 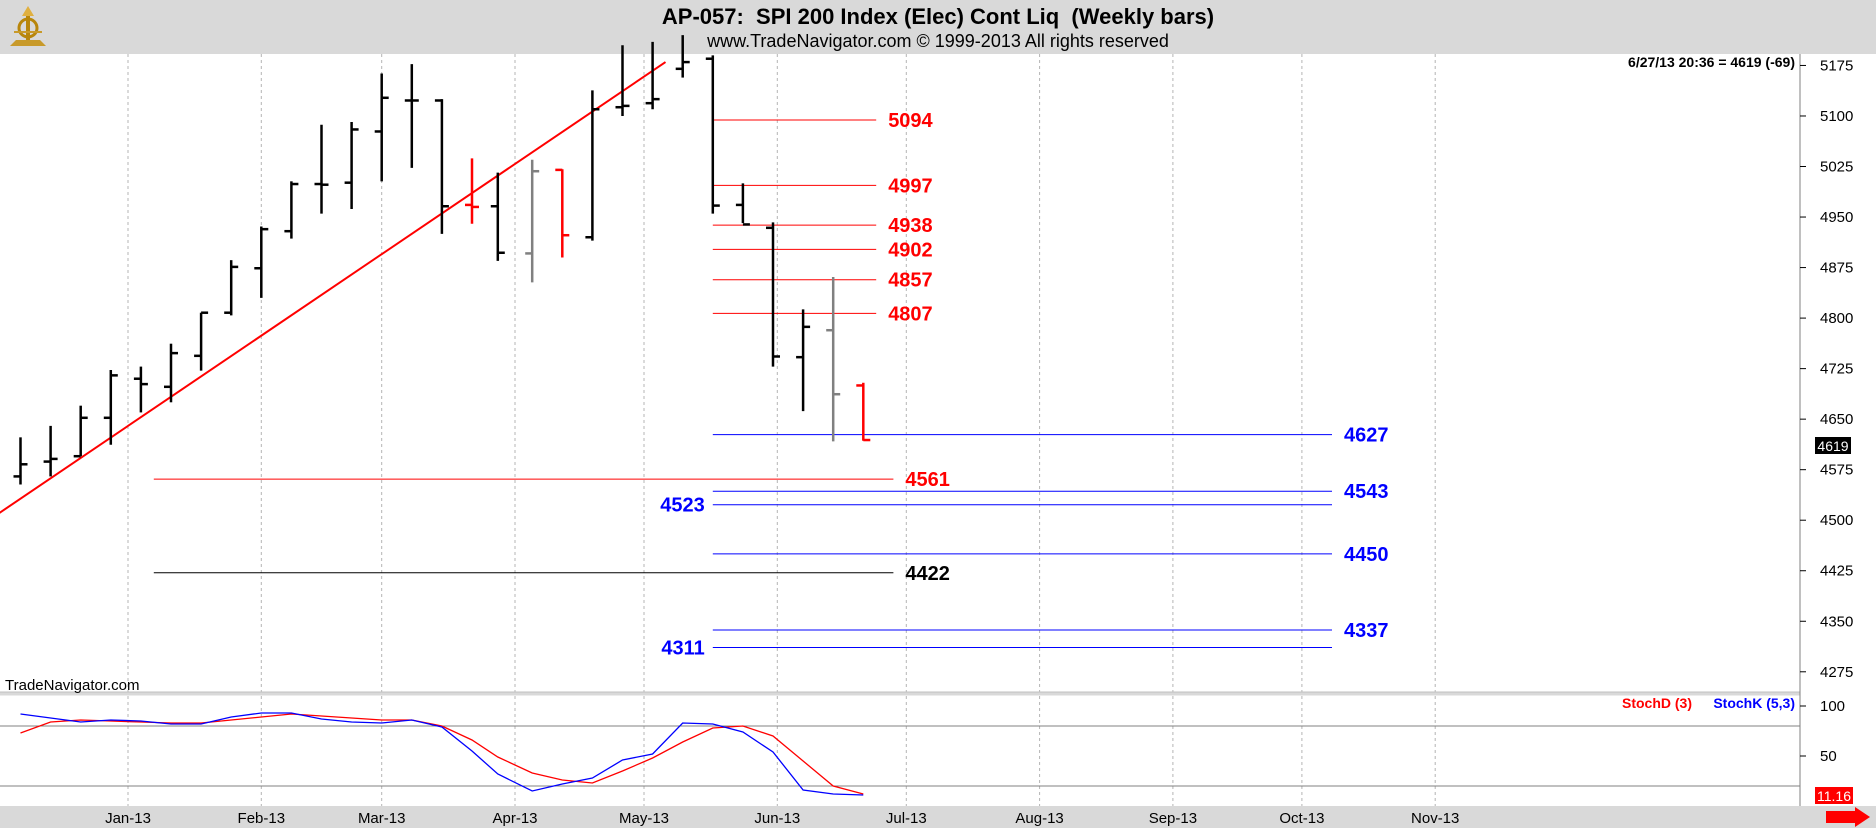 What do you see at coordinates (1711, 62) in the screenshot?
I see `last-quote: 6/27/13 20:36 = 4619 (-69)` at bounding box center [1711, 62].